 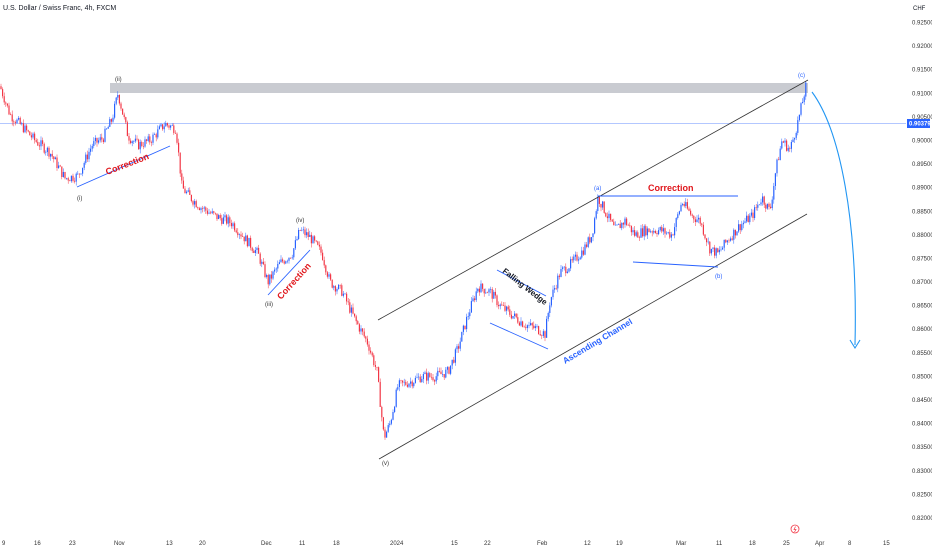 I want to click on y-tick-label: 0.84000, so click(x=922, y=425).